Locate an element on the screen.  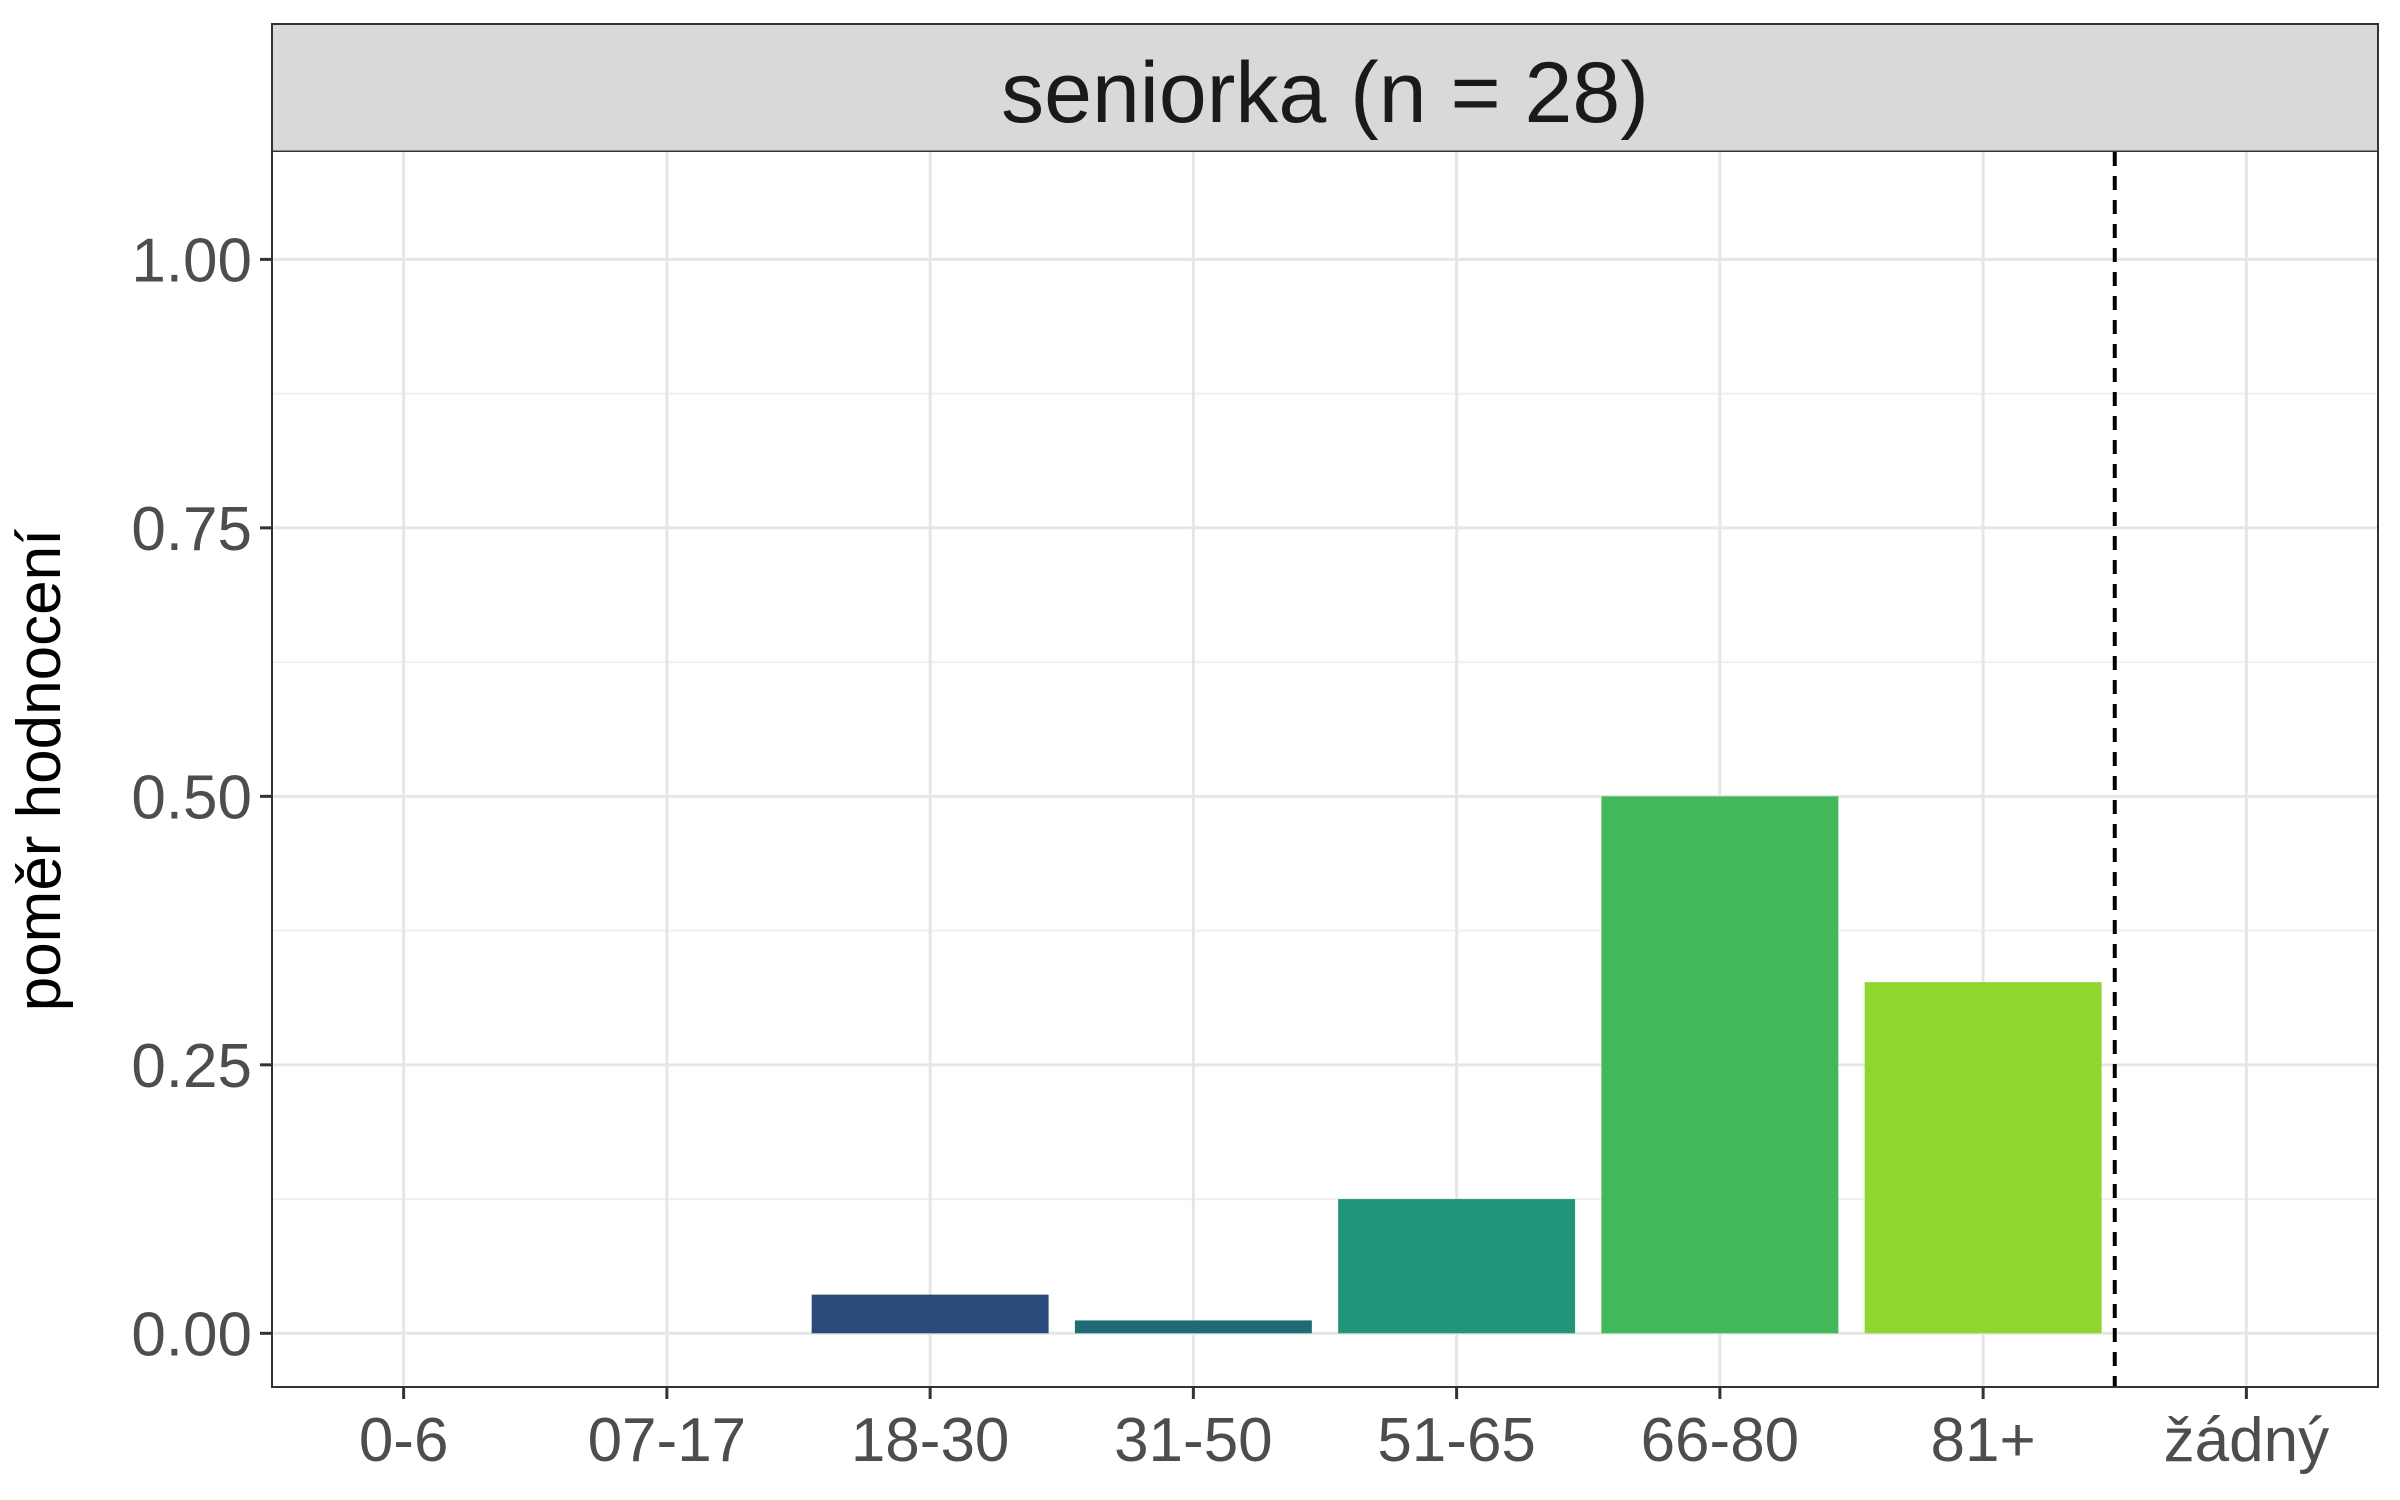
x-tick-label: 51-65 is located at coordinates (1456, 1440).